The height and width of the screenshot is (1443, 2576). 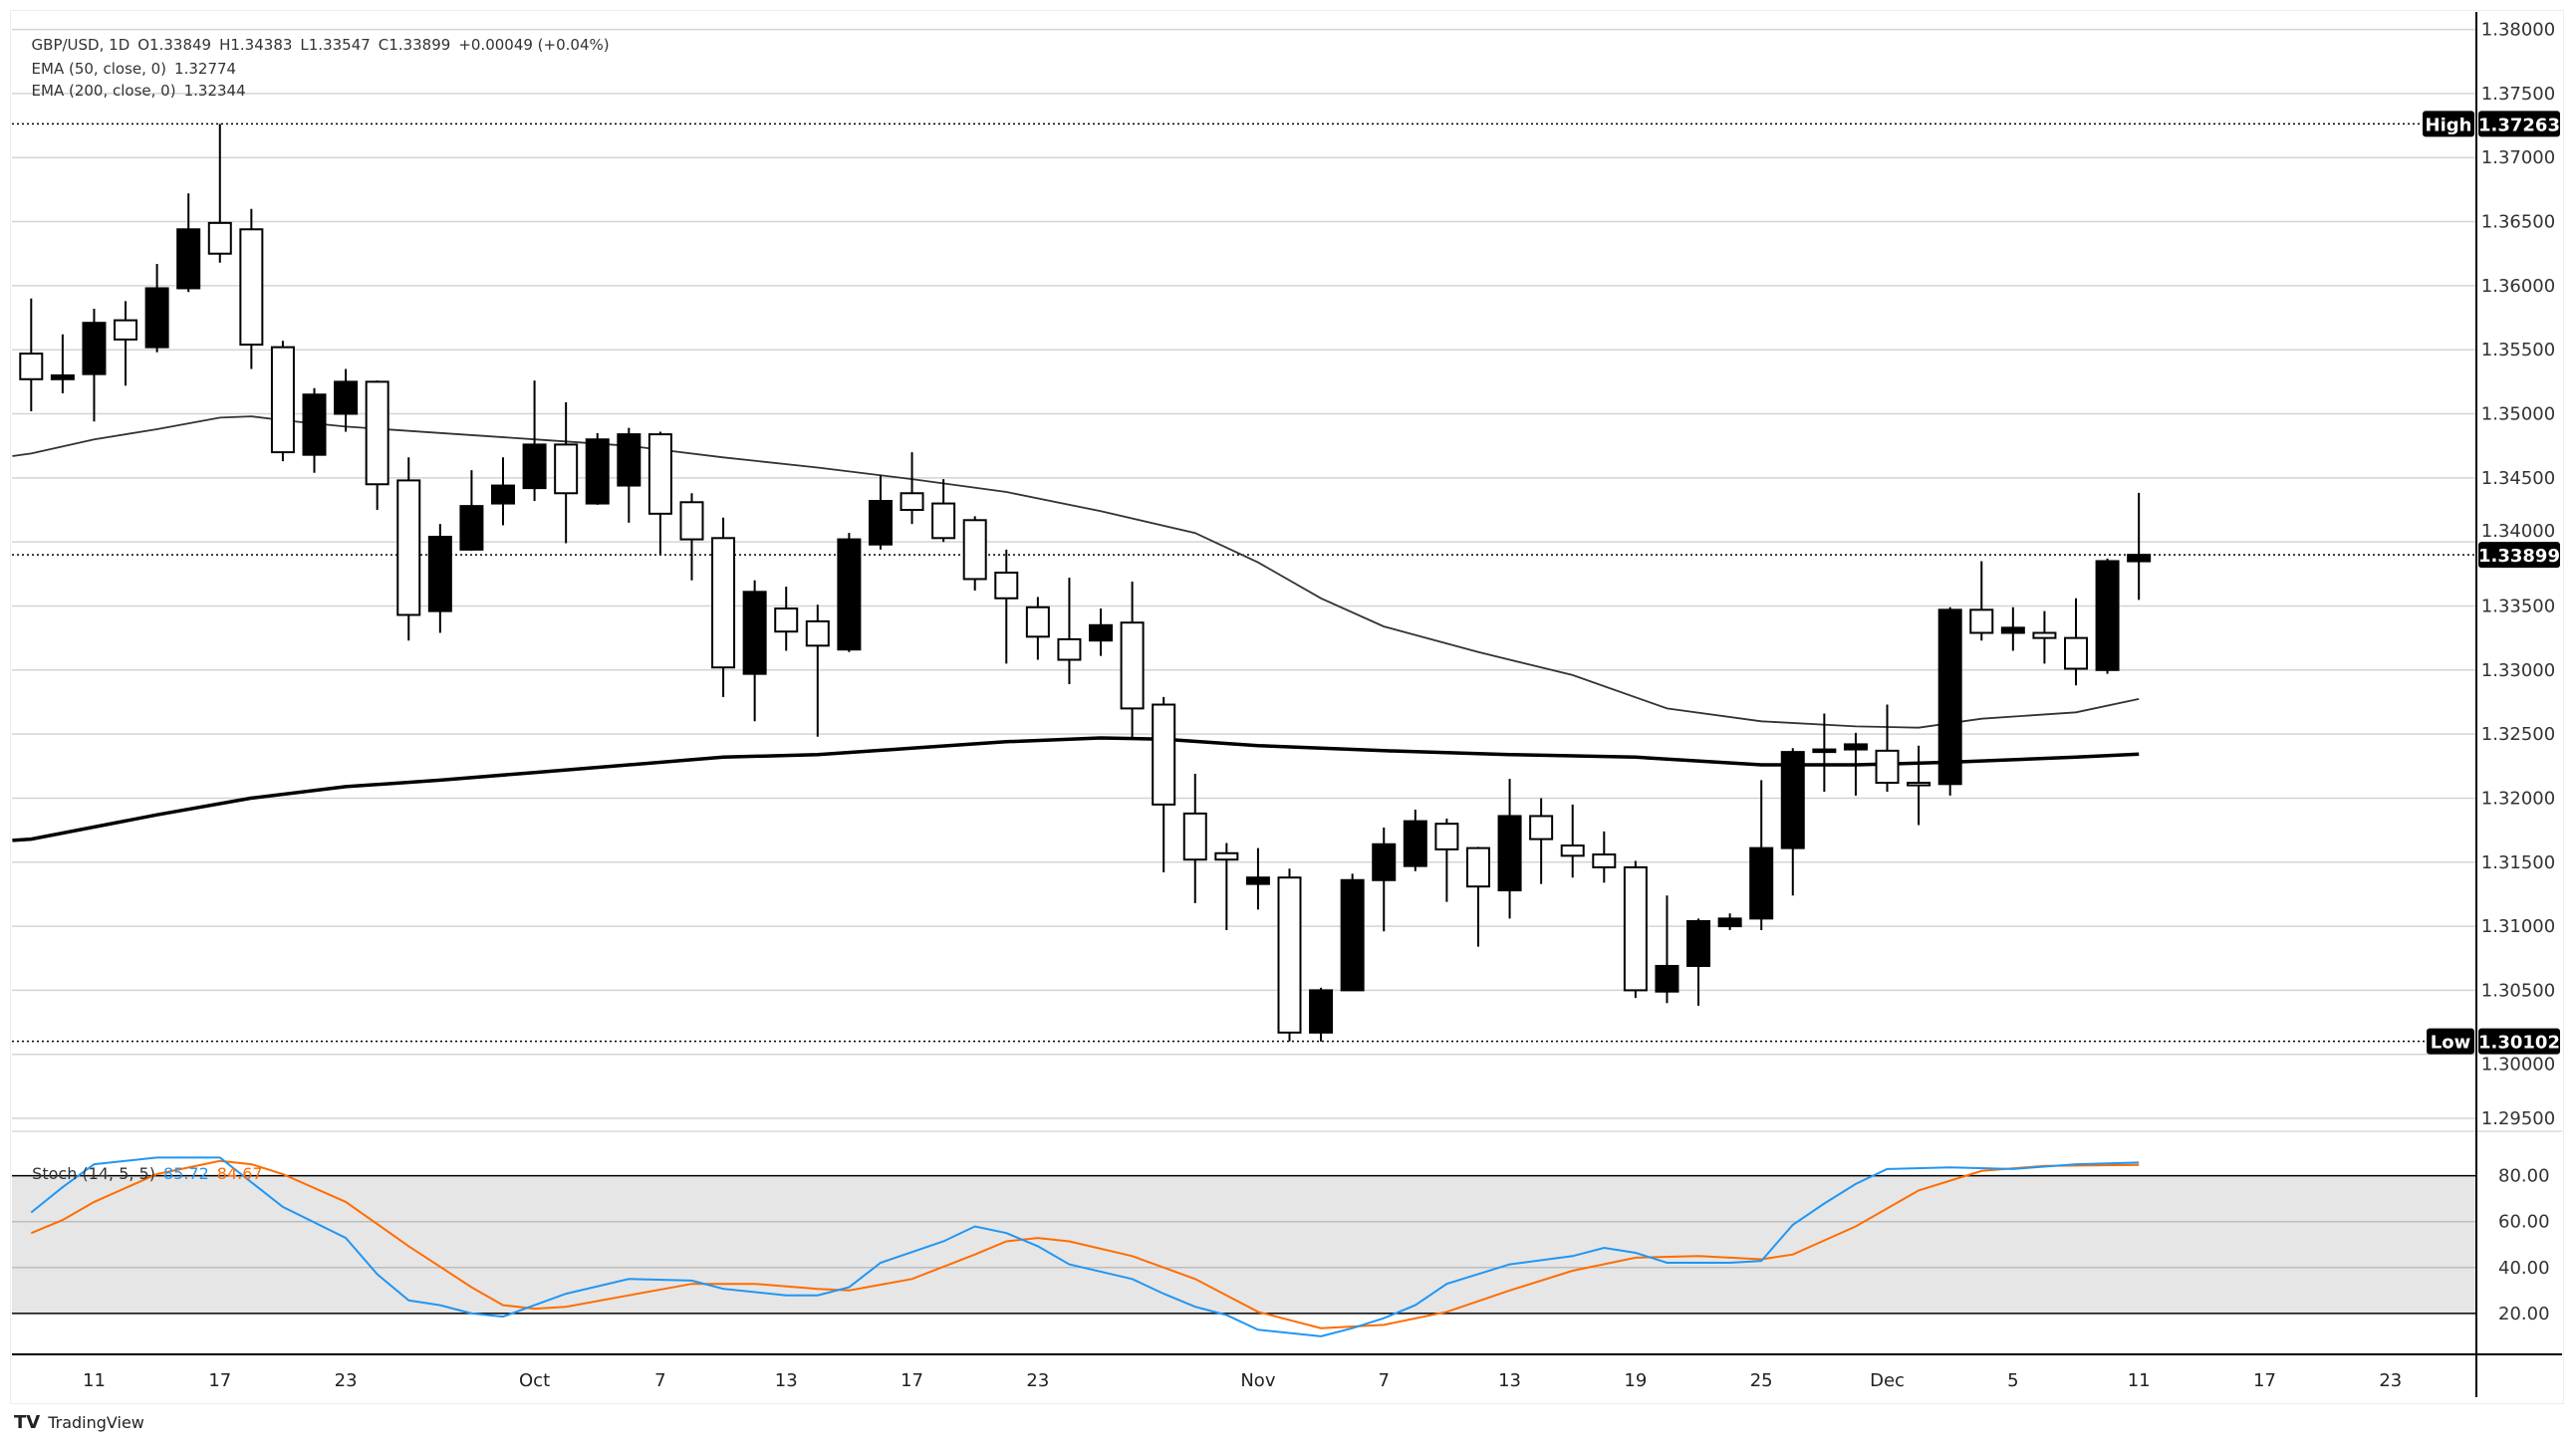 I want to click on ema200-legend: EMA (200, close, 0) 1.32344, so click(x=138, y=82).